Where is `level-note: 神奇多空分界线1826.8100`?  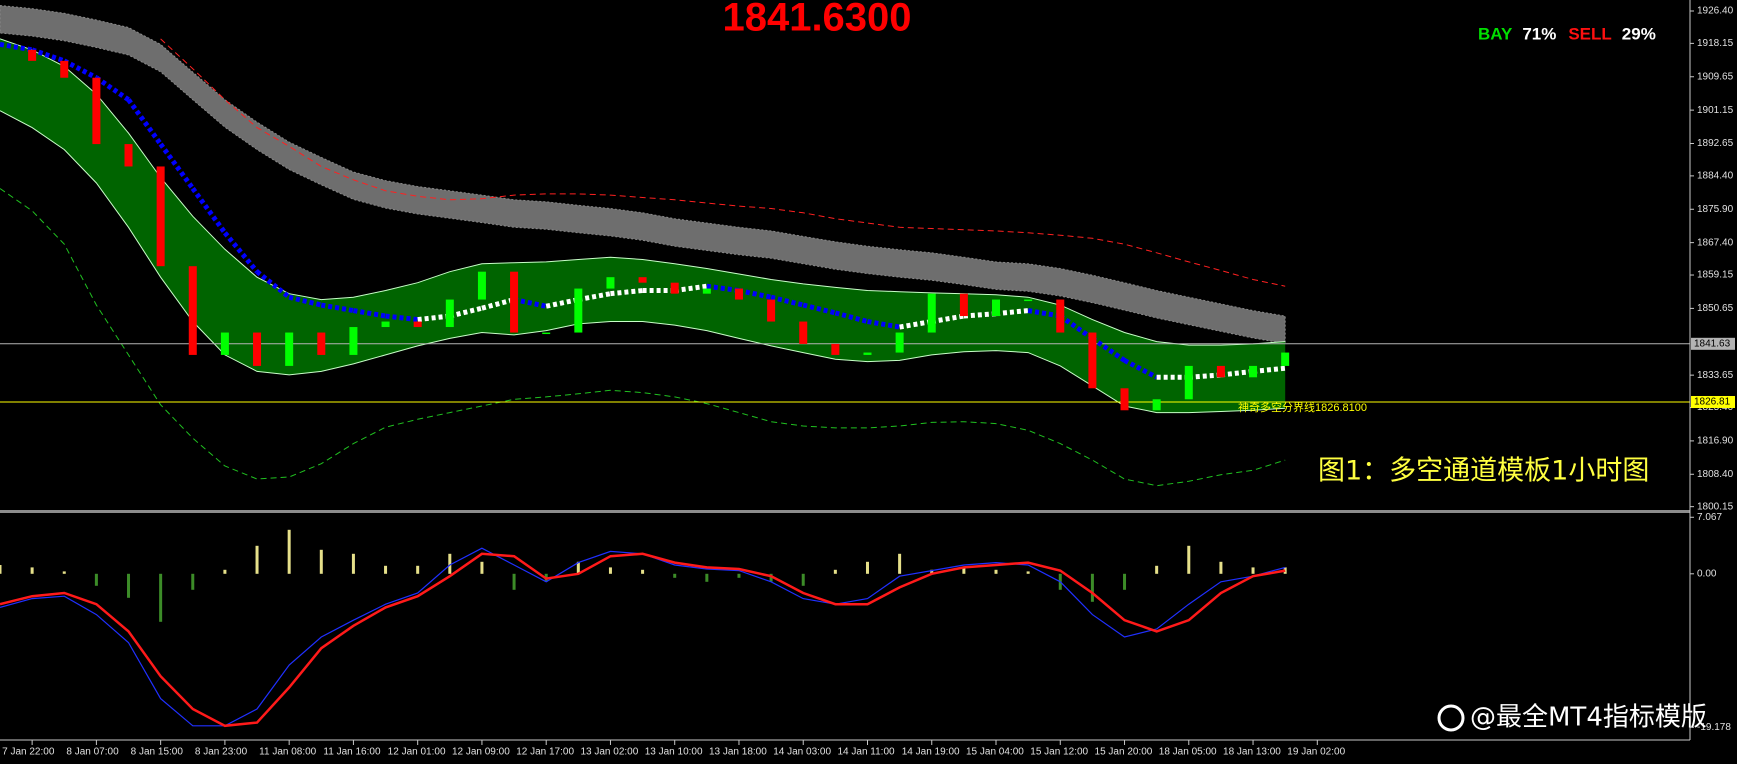 level-note: 神奇多空分界线1826.8100 is located at coordinates (1302, 407).